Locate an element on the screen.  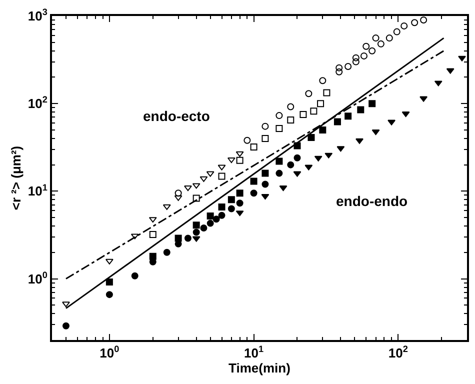
x-tick-label: 10$^{1}$ is located at coordinates (254, 352).